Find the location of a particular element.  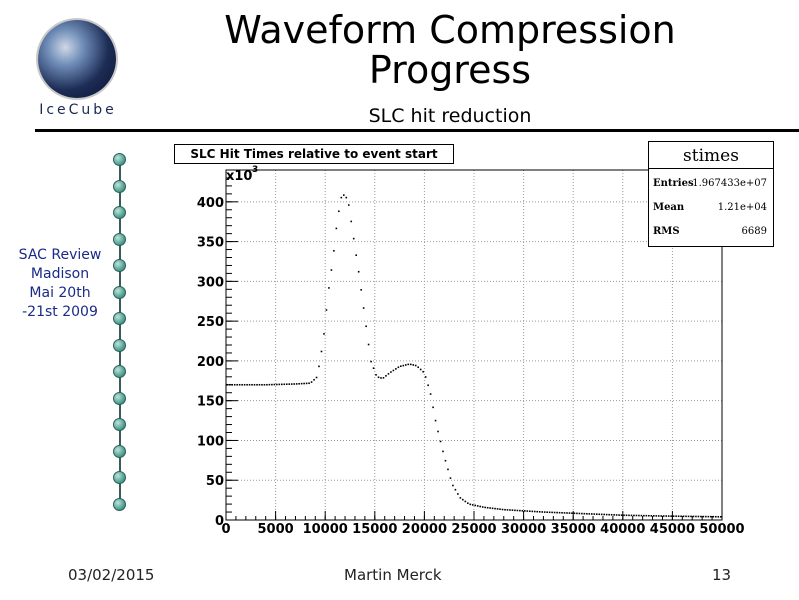

stats-key: RMS is located at coordinates (666, 231).